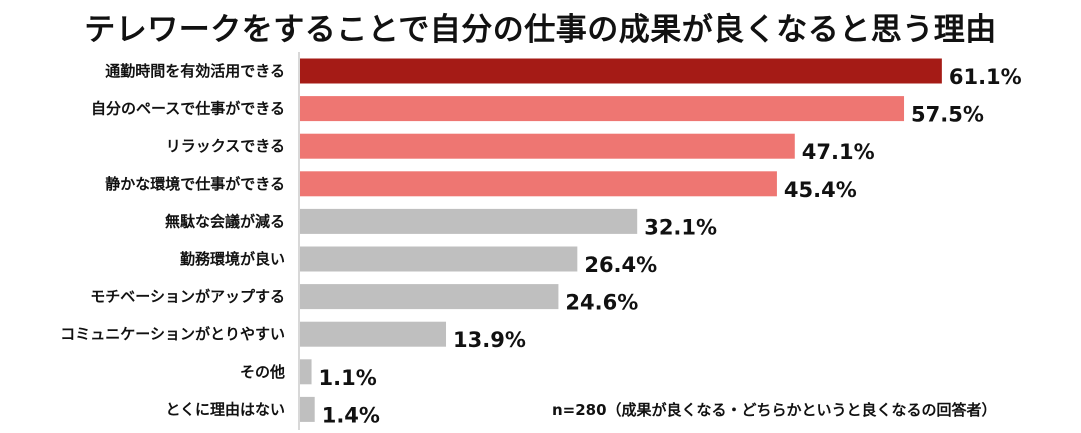 The image size is (1081, 433). What do you see at coordinates (489, 340) in the screenshot?
I see `value-label: 13.9%` at bounding box center [489, 340].